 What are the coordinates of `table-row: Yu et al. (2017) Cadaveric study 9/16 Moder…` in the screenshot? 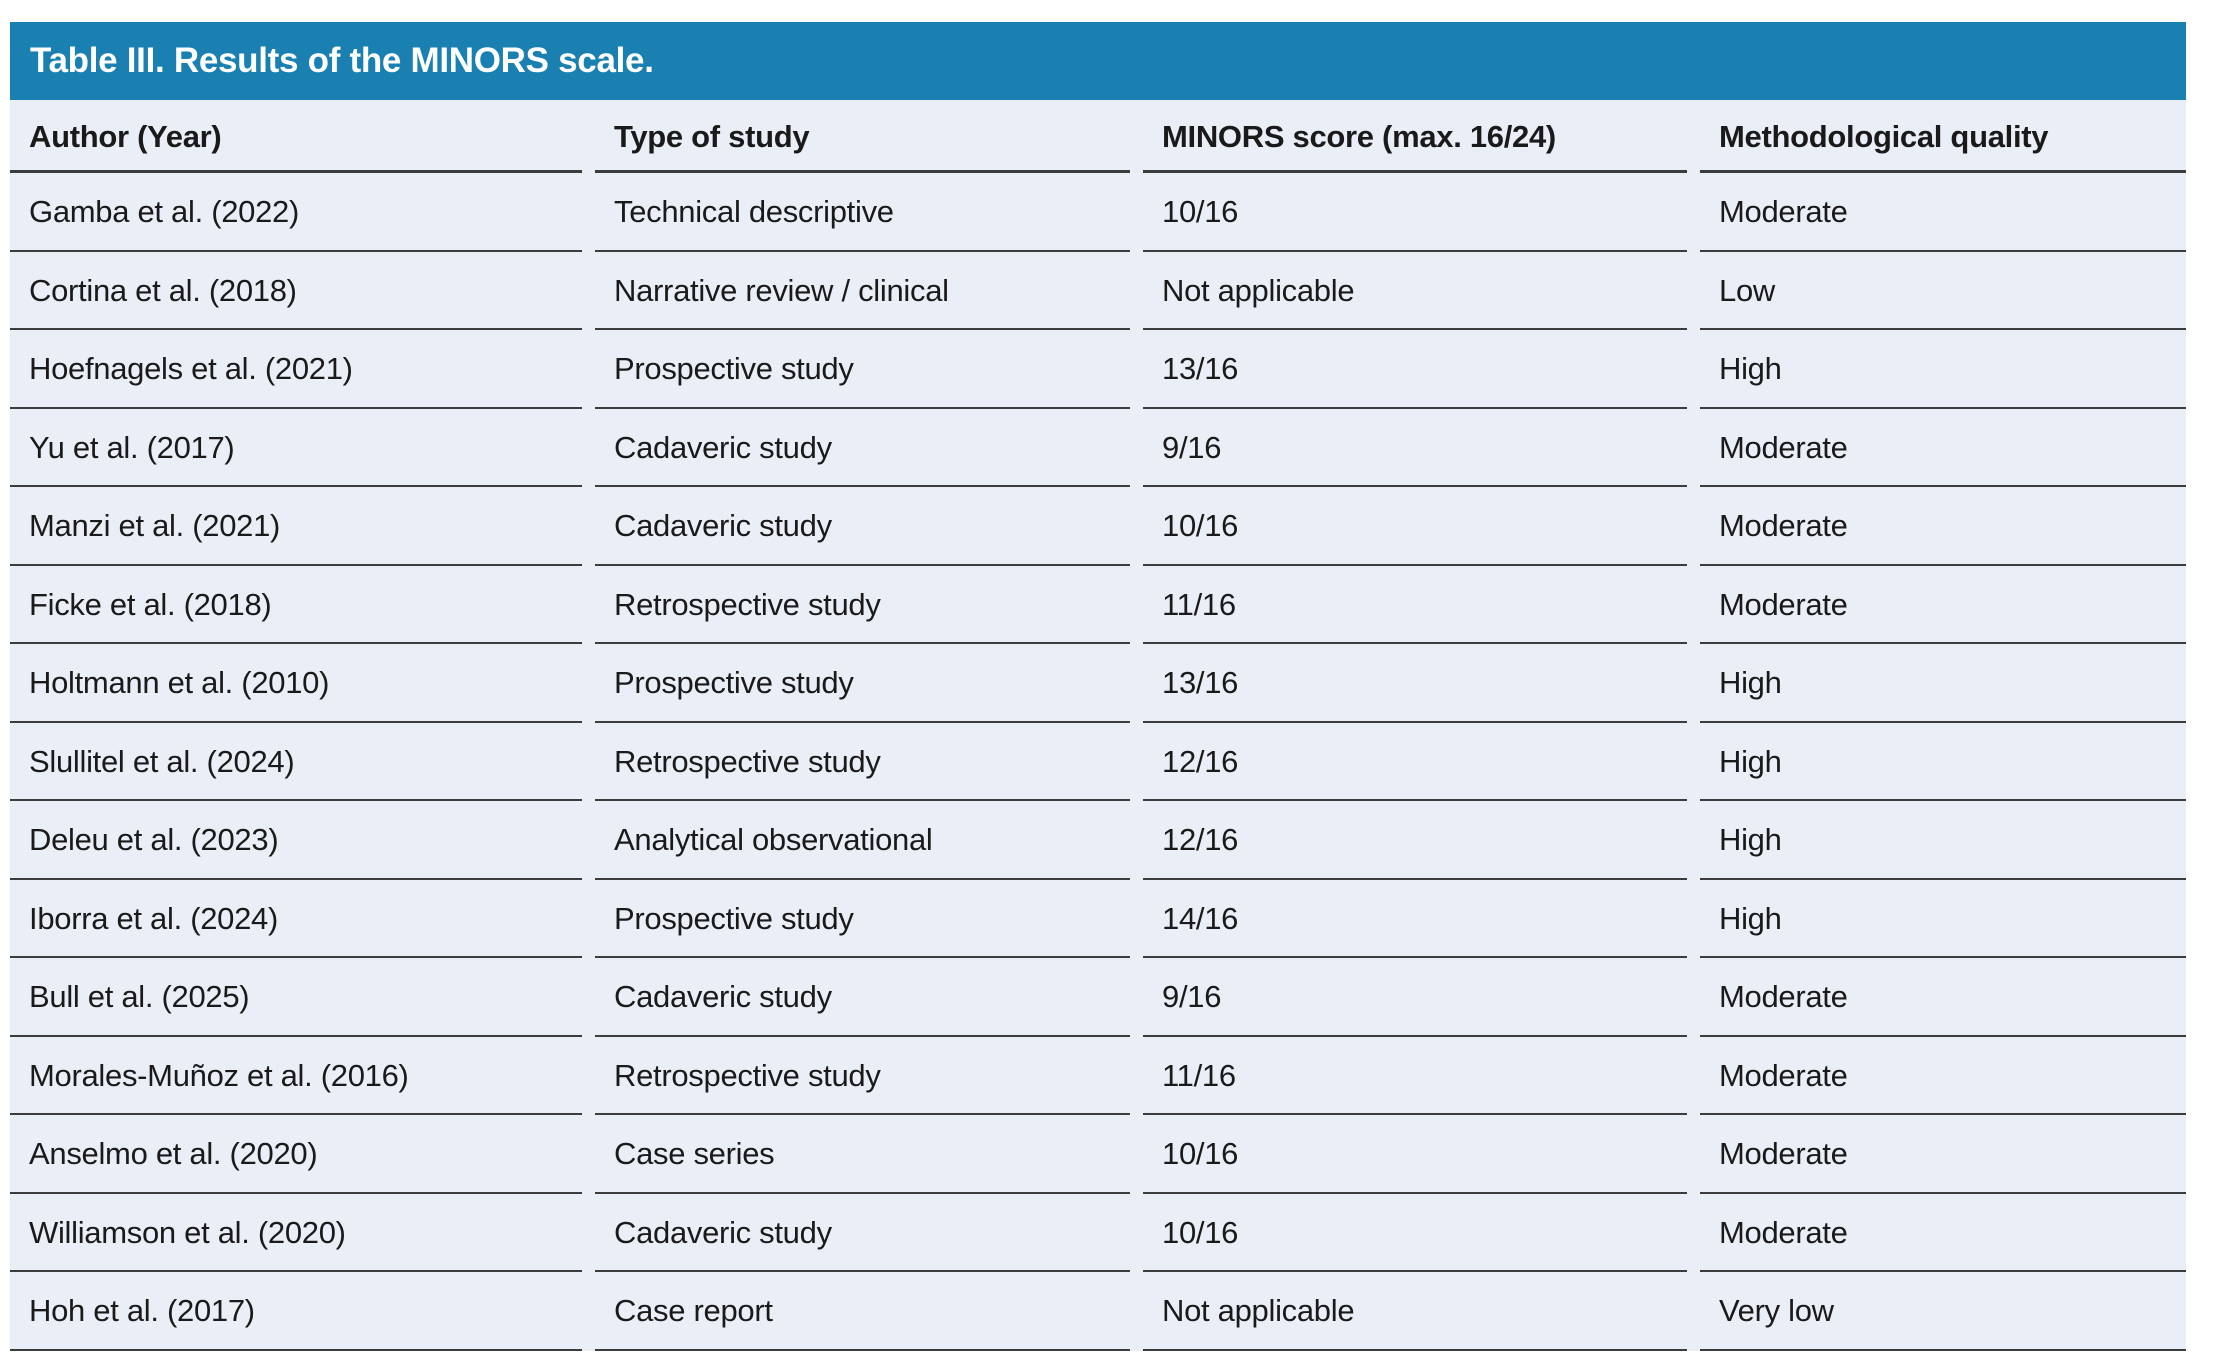 It's located at (1098, 447).